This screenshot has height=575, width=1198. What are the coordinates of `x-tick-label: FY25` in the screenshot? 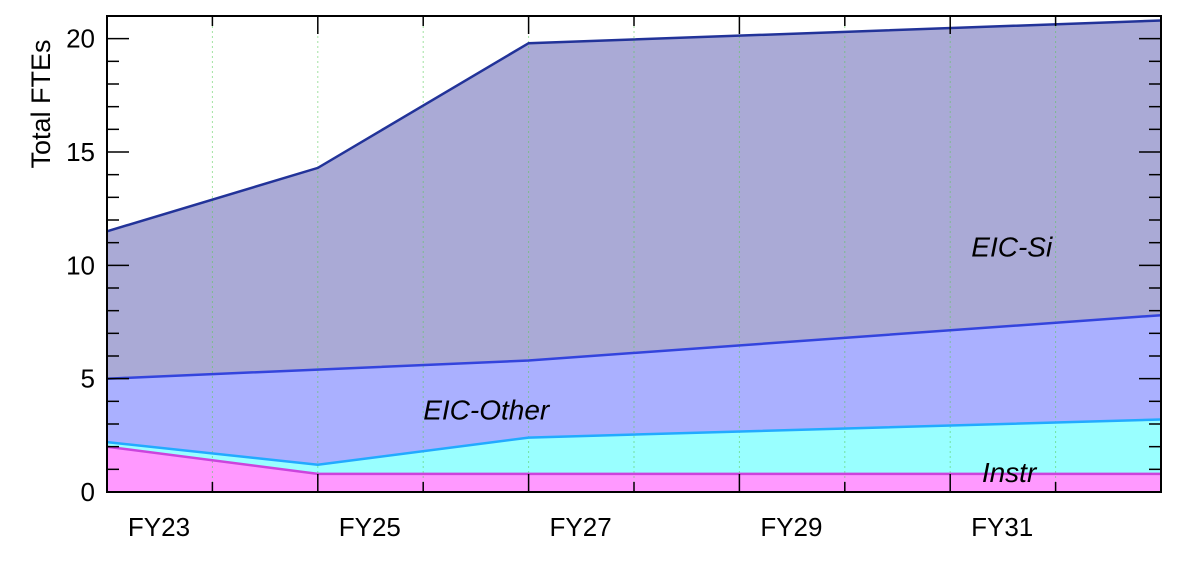 It's located at (370, 527).